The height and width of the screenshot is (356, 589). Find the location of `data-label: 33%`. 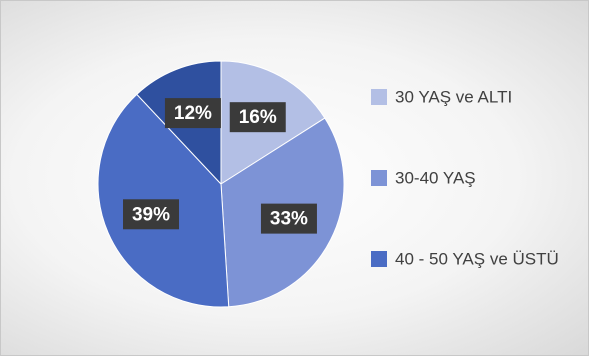

data-label: 33% is located at coordinates (289, 219).